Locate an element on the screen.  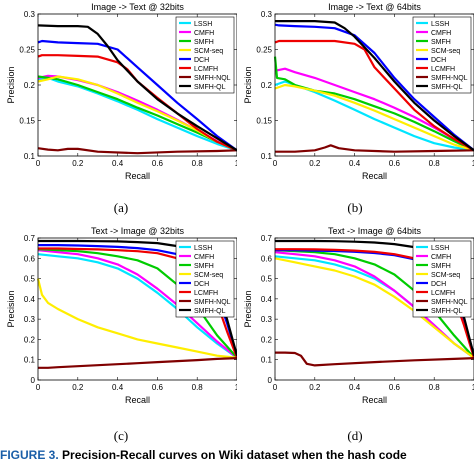
chart-title: Image -> Text @ 32bits is located at coordinates (137, 7).